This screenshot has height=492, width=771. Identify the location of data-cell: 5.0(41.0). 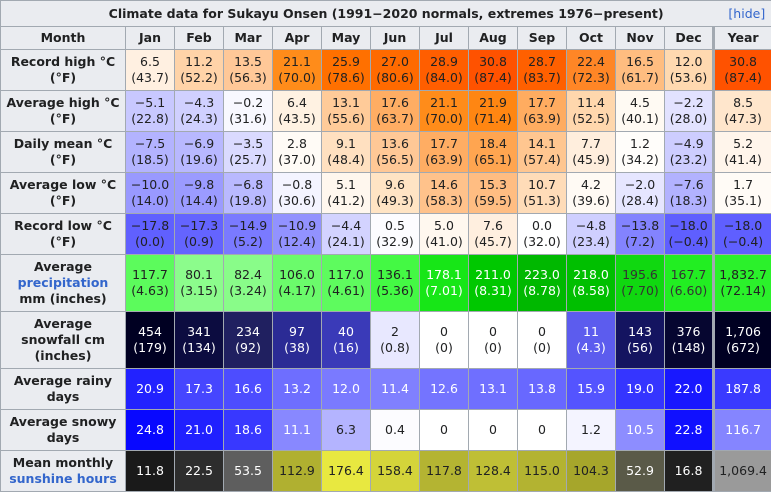
(444, 234).